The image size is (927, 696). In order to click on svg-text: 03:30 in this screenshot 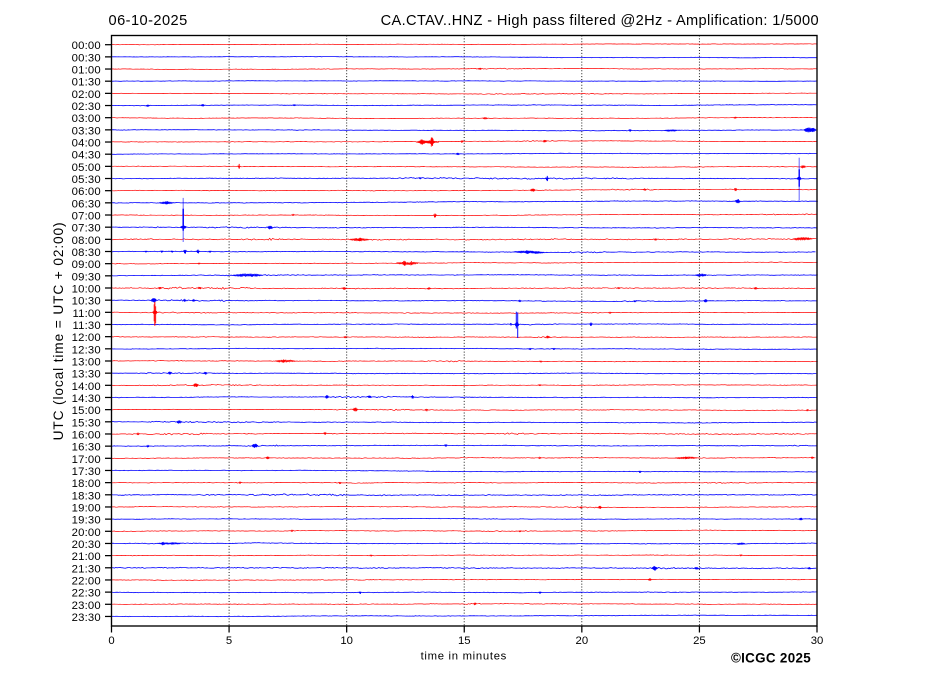, I will do `click(86, 131)`.